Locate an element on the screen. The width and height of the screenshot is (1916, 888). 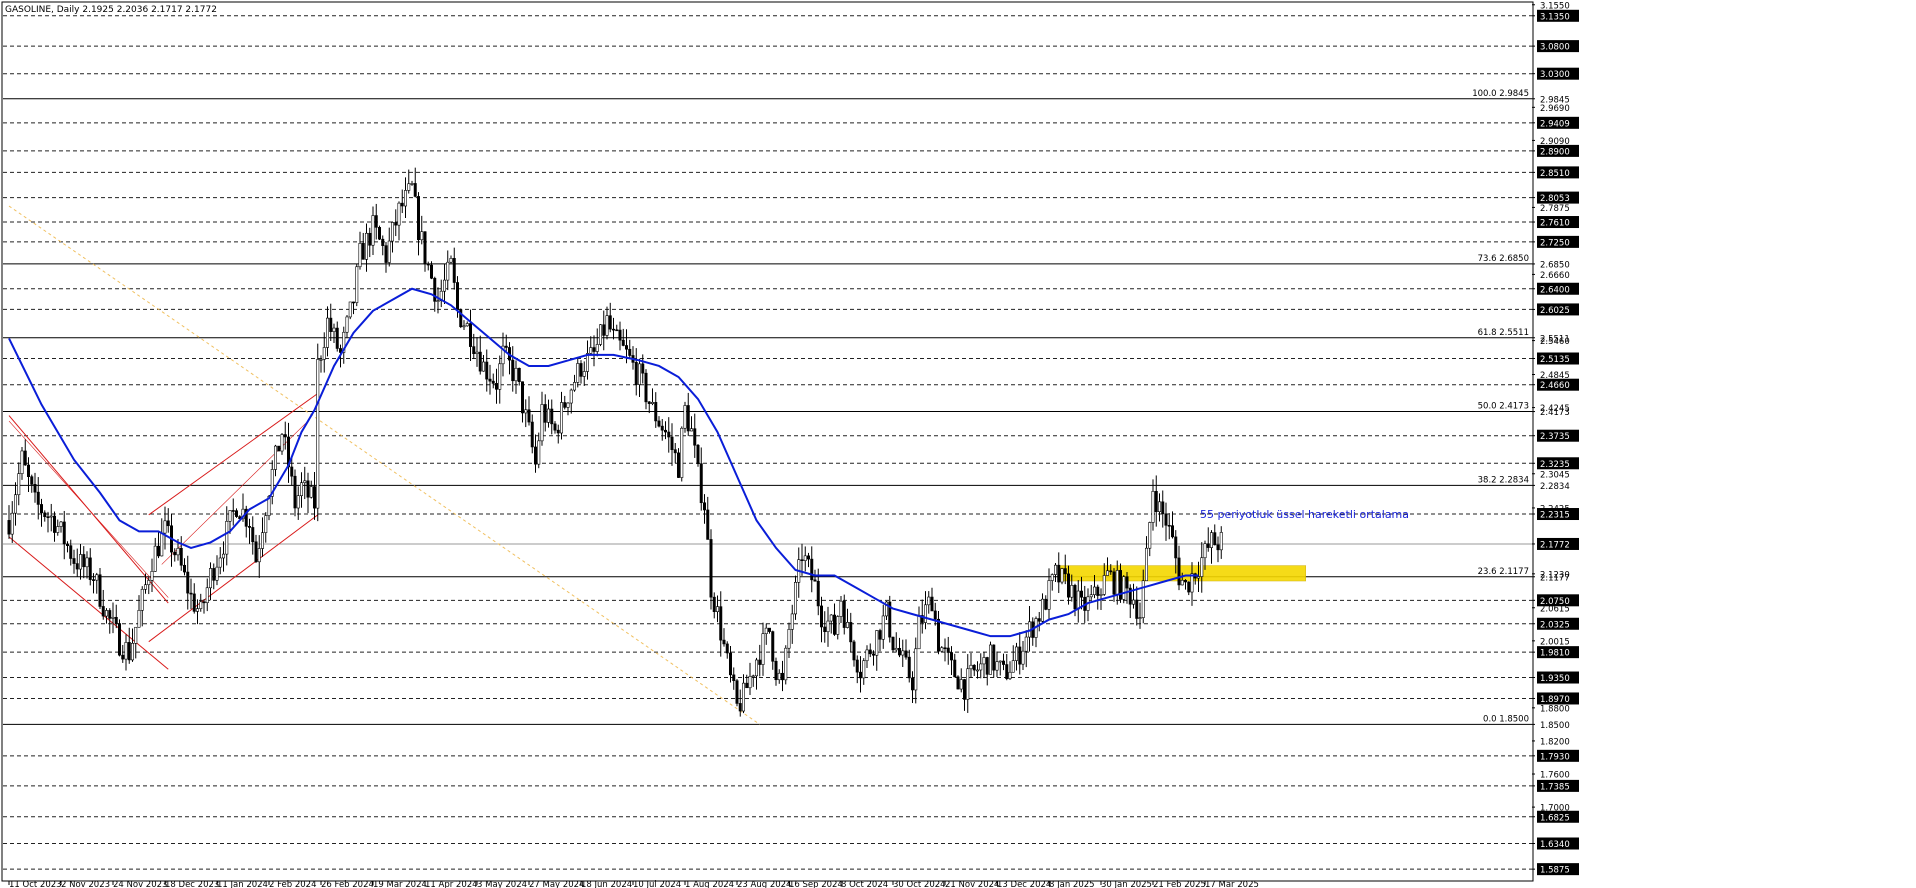
fib-label: 100.0 2.9845 is located at coordinates (1500, 94).